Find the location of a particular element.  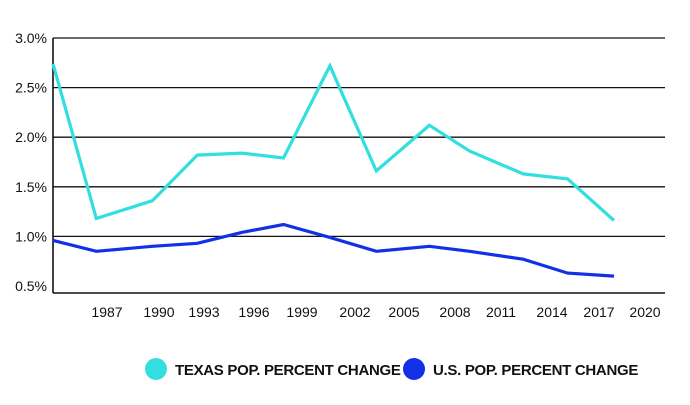

x-tick-label: 2014 is located at coordinates (551, 312).